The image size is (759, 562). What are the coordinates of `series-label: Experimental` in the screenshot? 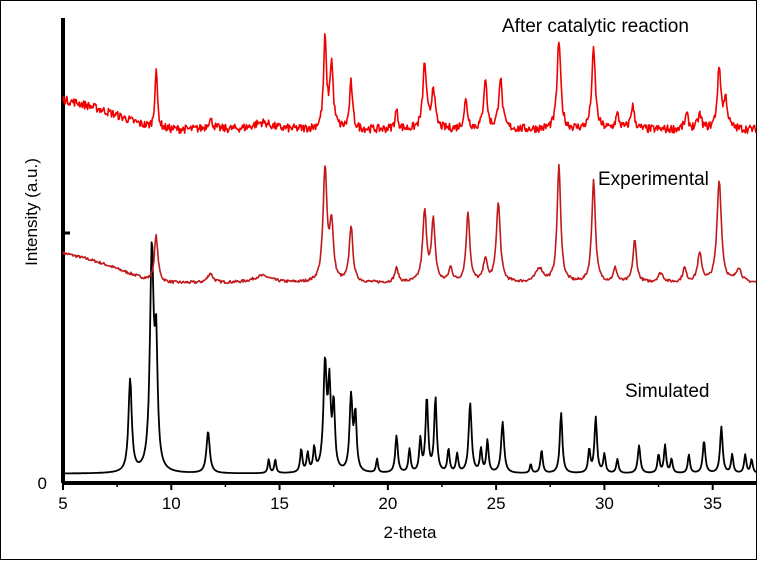 It's located at (653, 179).